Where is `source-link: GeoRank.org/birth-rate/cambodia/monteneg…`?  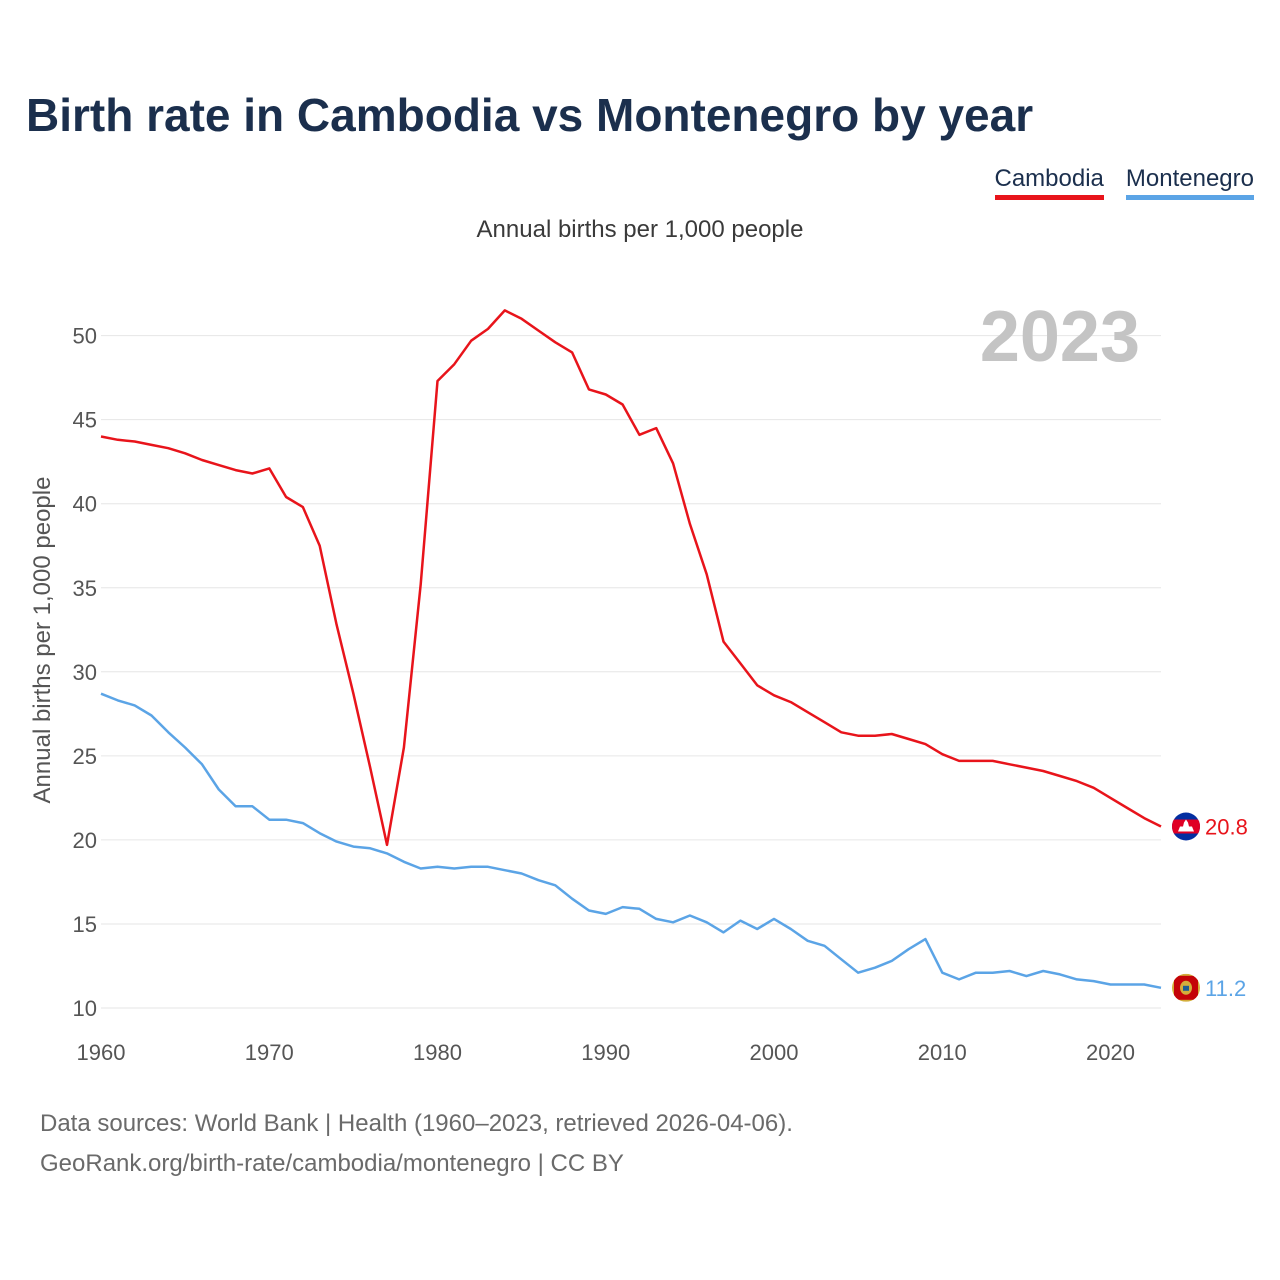 source-link: GeoRank.org/birth-rate/cambodia/monteneg… is located at coordinates (332, 1163).